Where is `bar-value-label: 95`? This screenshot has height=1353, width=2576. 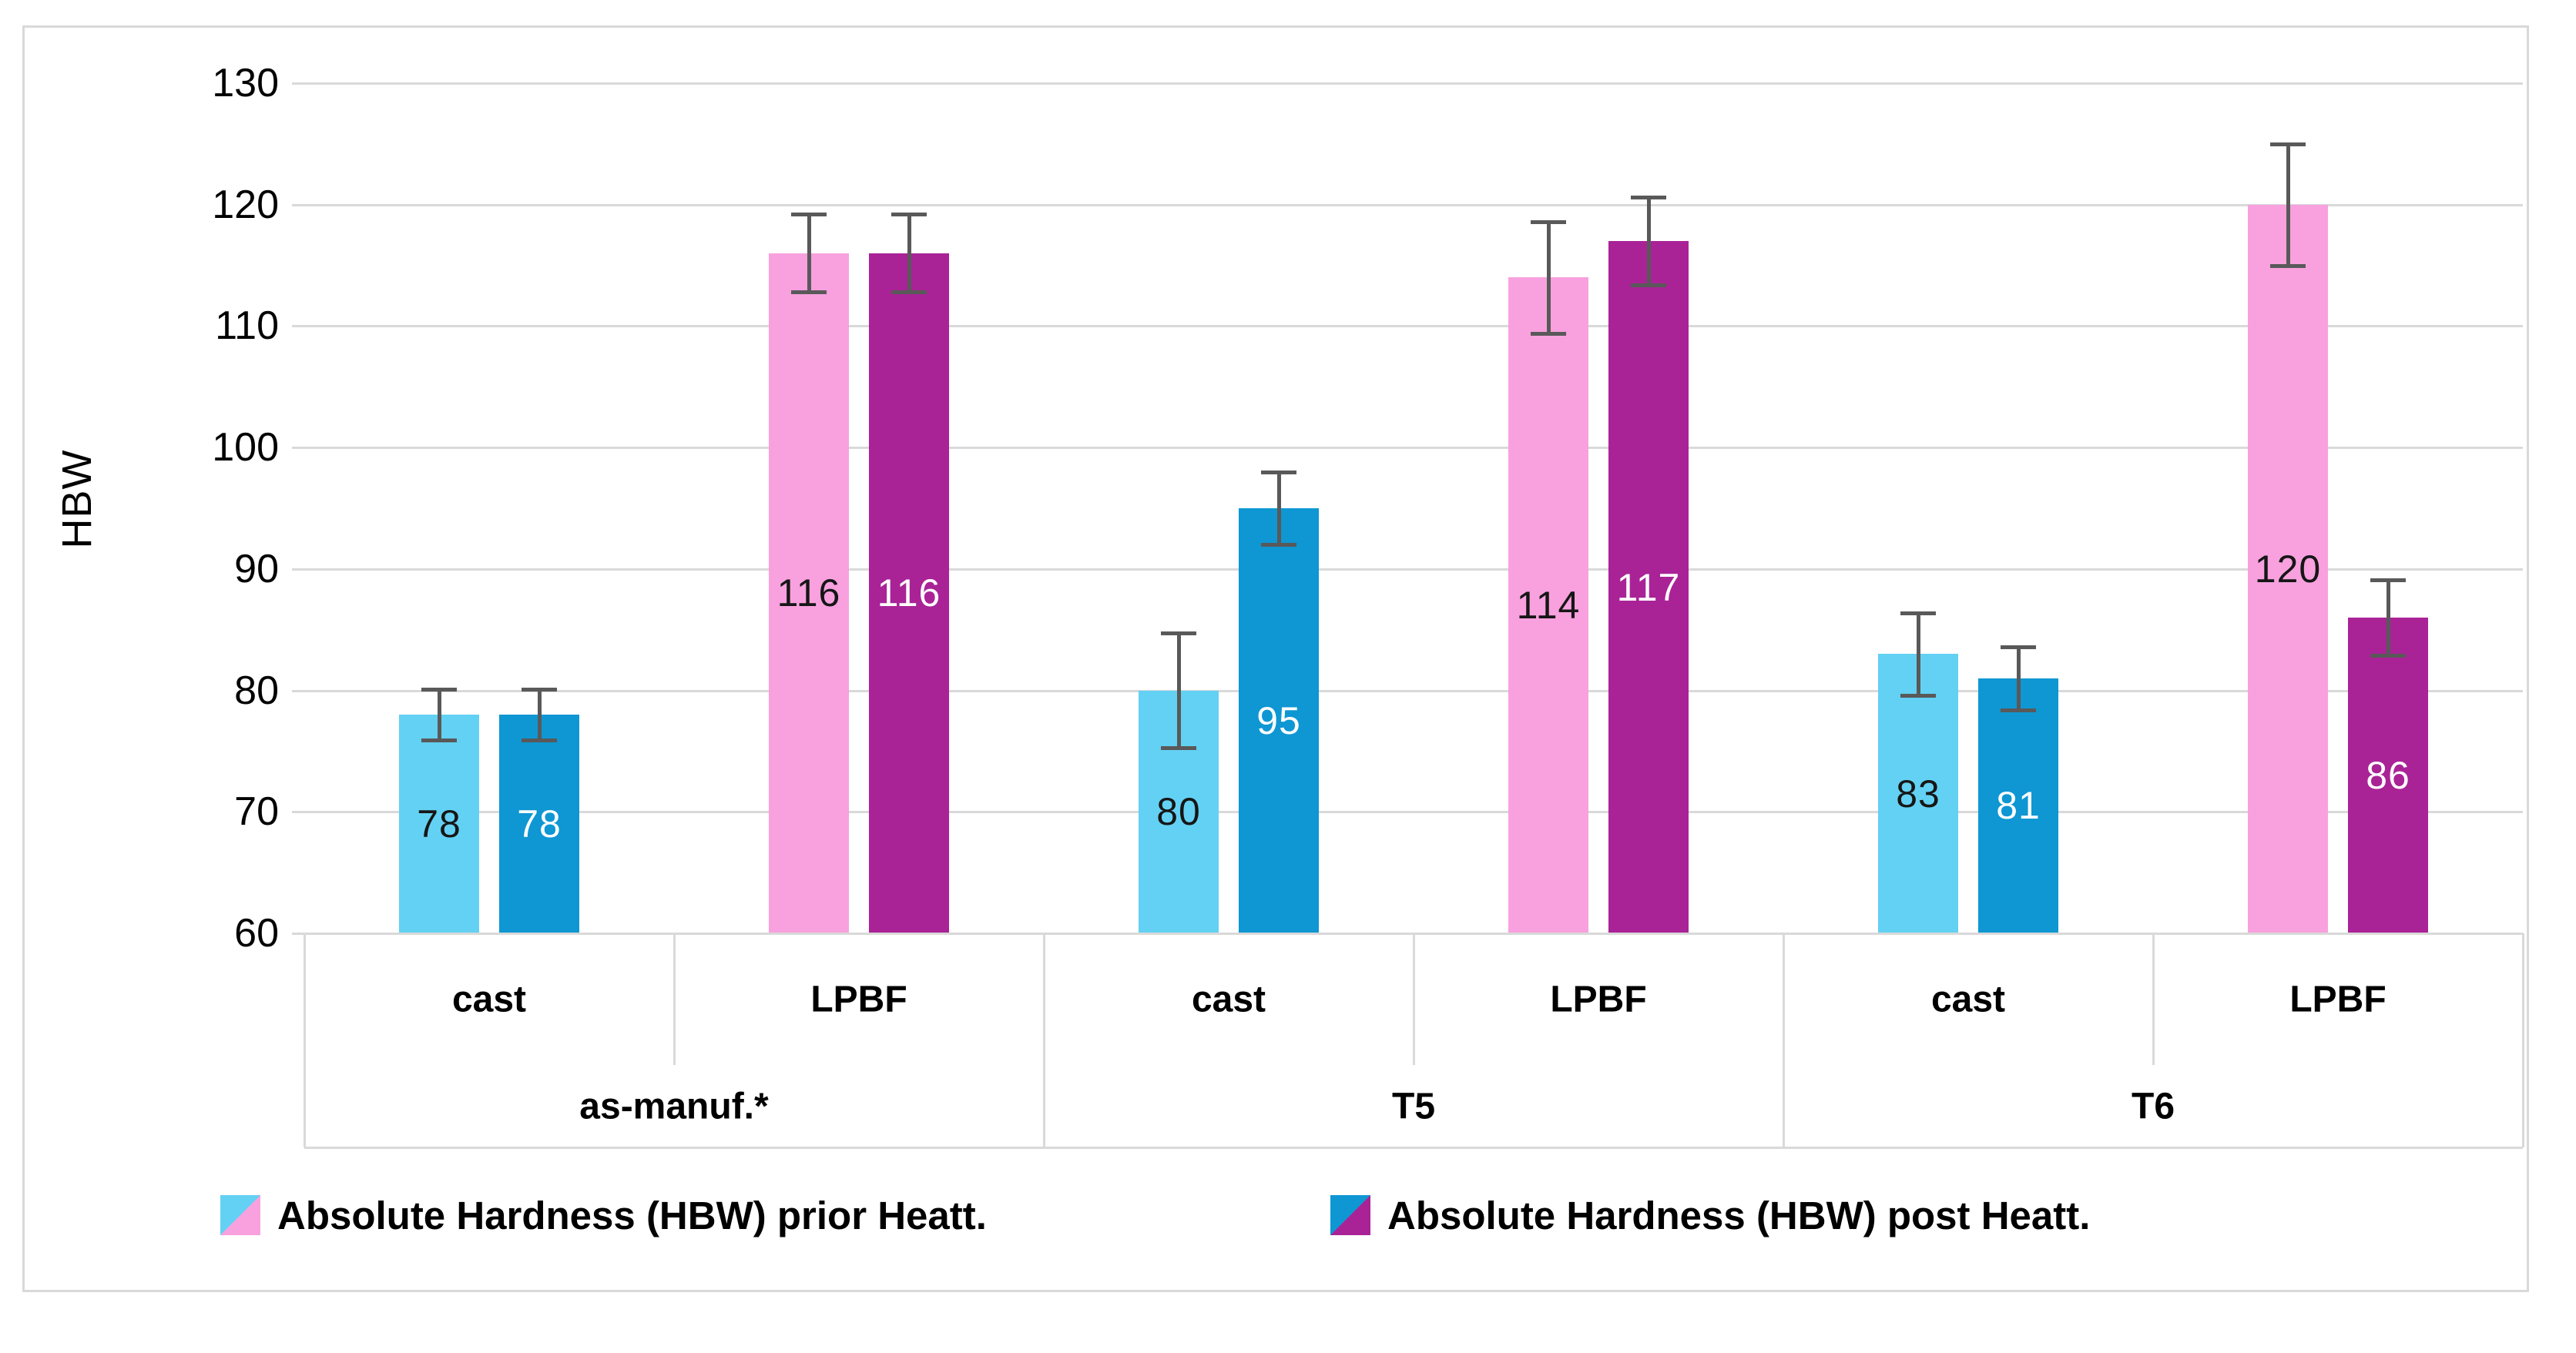 bar-value-label: 95 is located at coordinates (1278, 720).